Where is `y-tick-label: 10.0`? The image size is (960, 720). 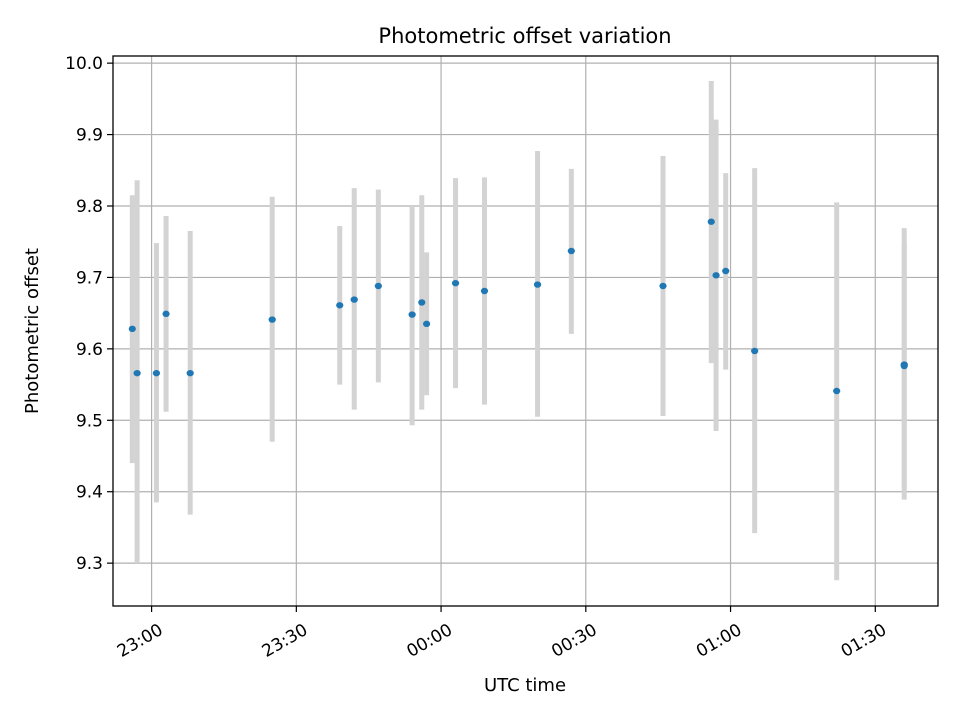
y-tick-label: 10.0 is located at coordinates (84, 64).